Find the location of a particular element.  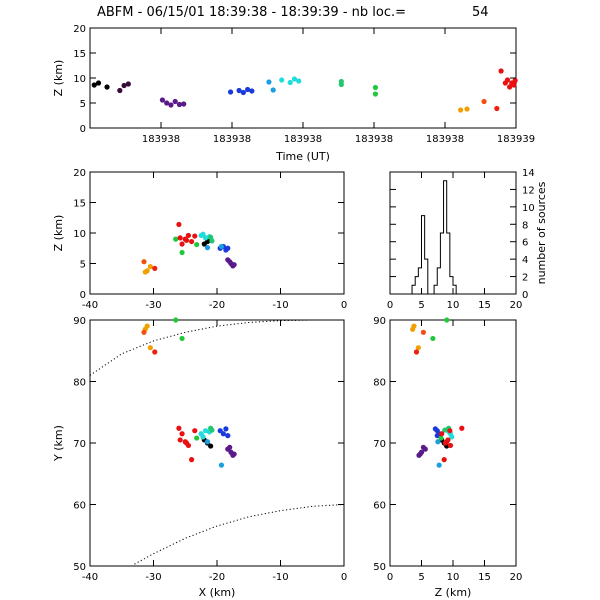

histogram-x-ticks: 0 5 10 15 20 is located at coordinates (455, 241).